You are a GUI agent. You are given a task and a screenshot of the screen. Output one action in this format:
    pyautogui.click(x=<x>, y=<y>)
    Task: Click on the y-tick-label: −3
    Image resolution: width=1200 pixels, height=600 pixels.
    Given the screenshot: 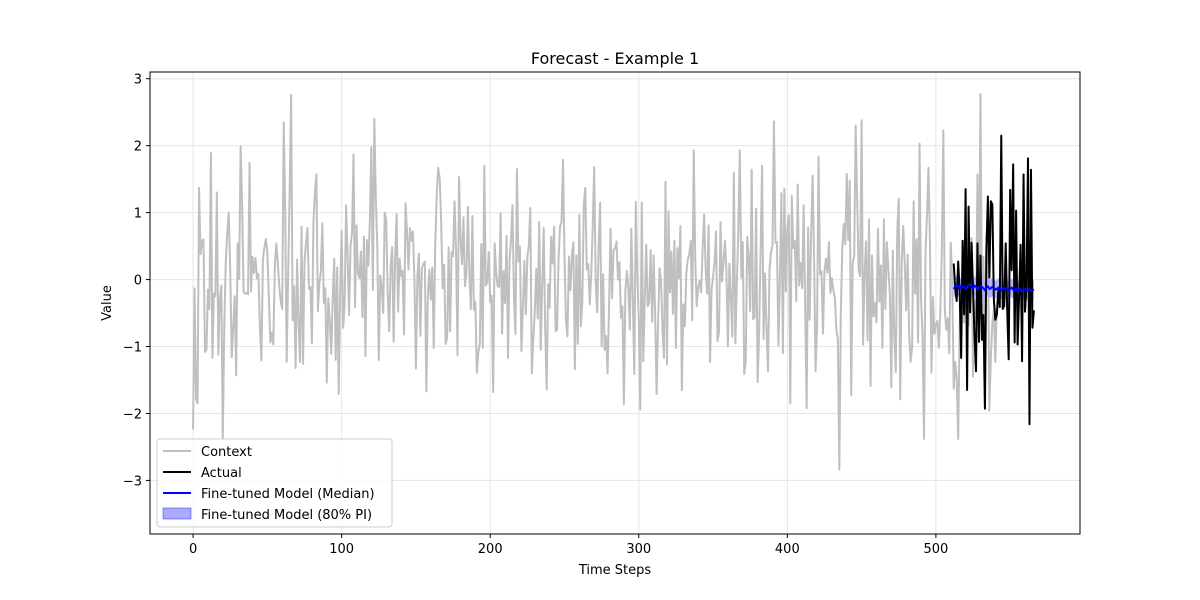 What is the action you would take?
    pyautogui.click(x=132, y=481)
    